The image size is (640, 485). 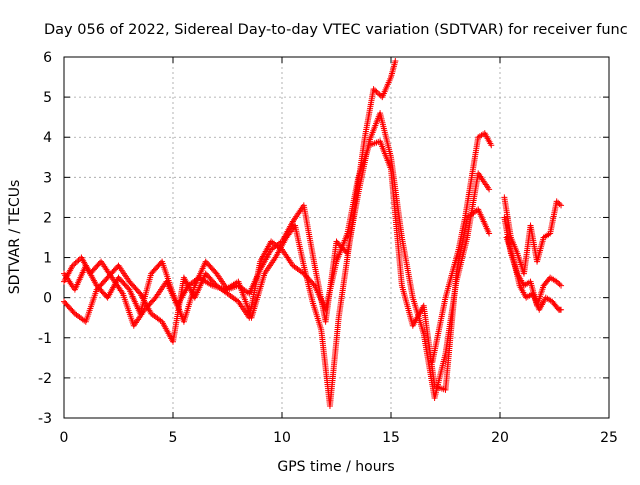 I want to click on x-tick-label: 0, so click(x=64, y=438).